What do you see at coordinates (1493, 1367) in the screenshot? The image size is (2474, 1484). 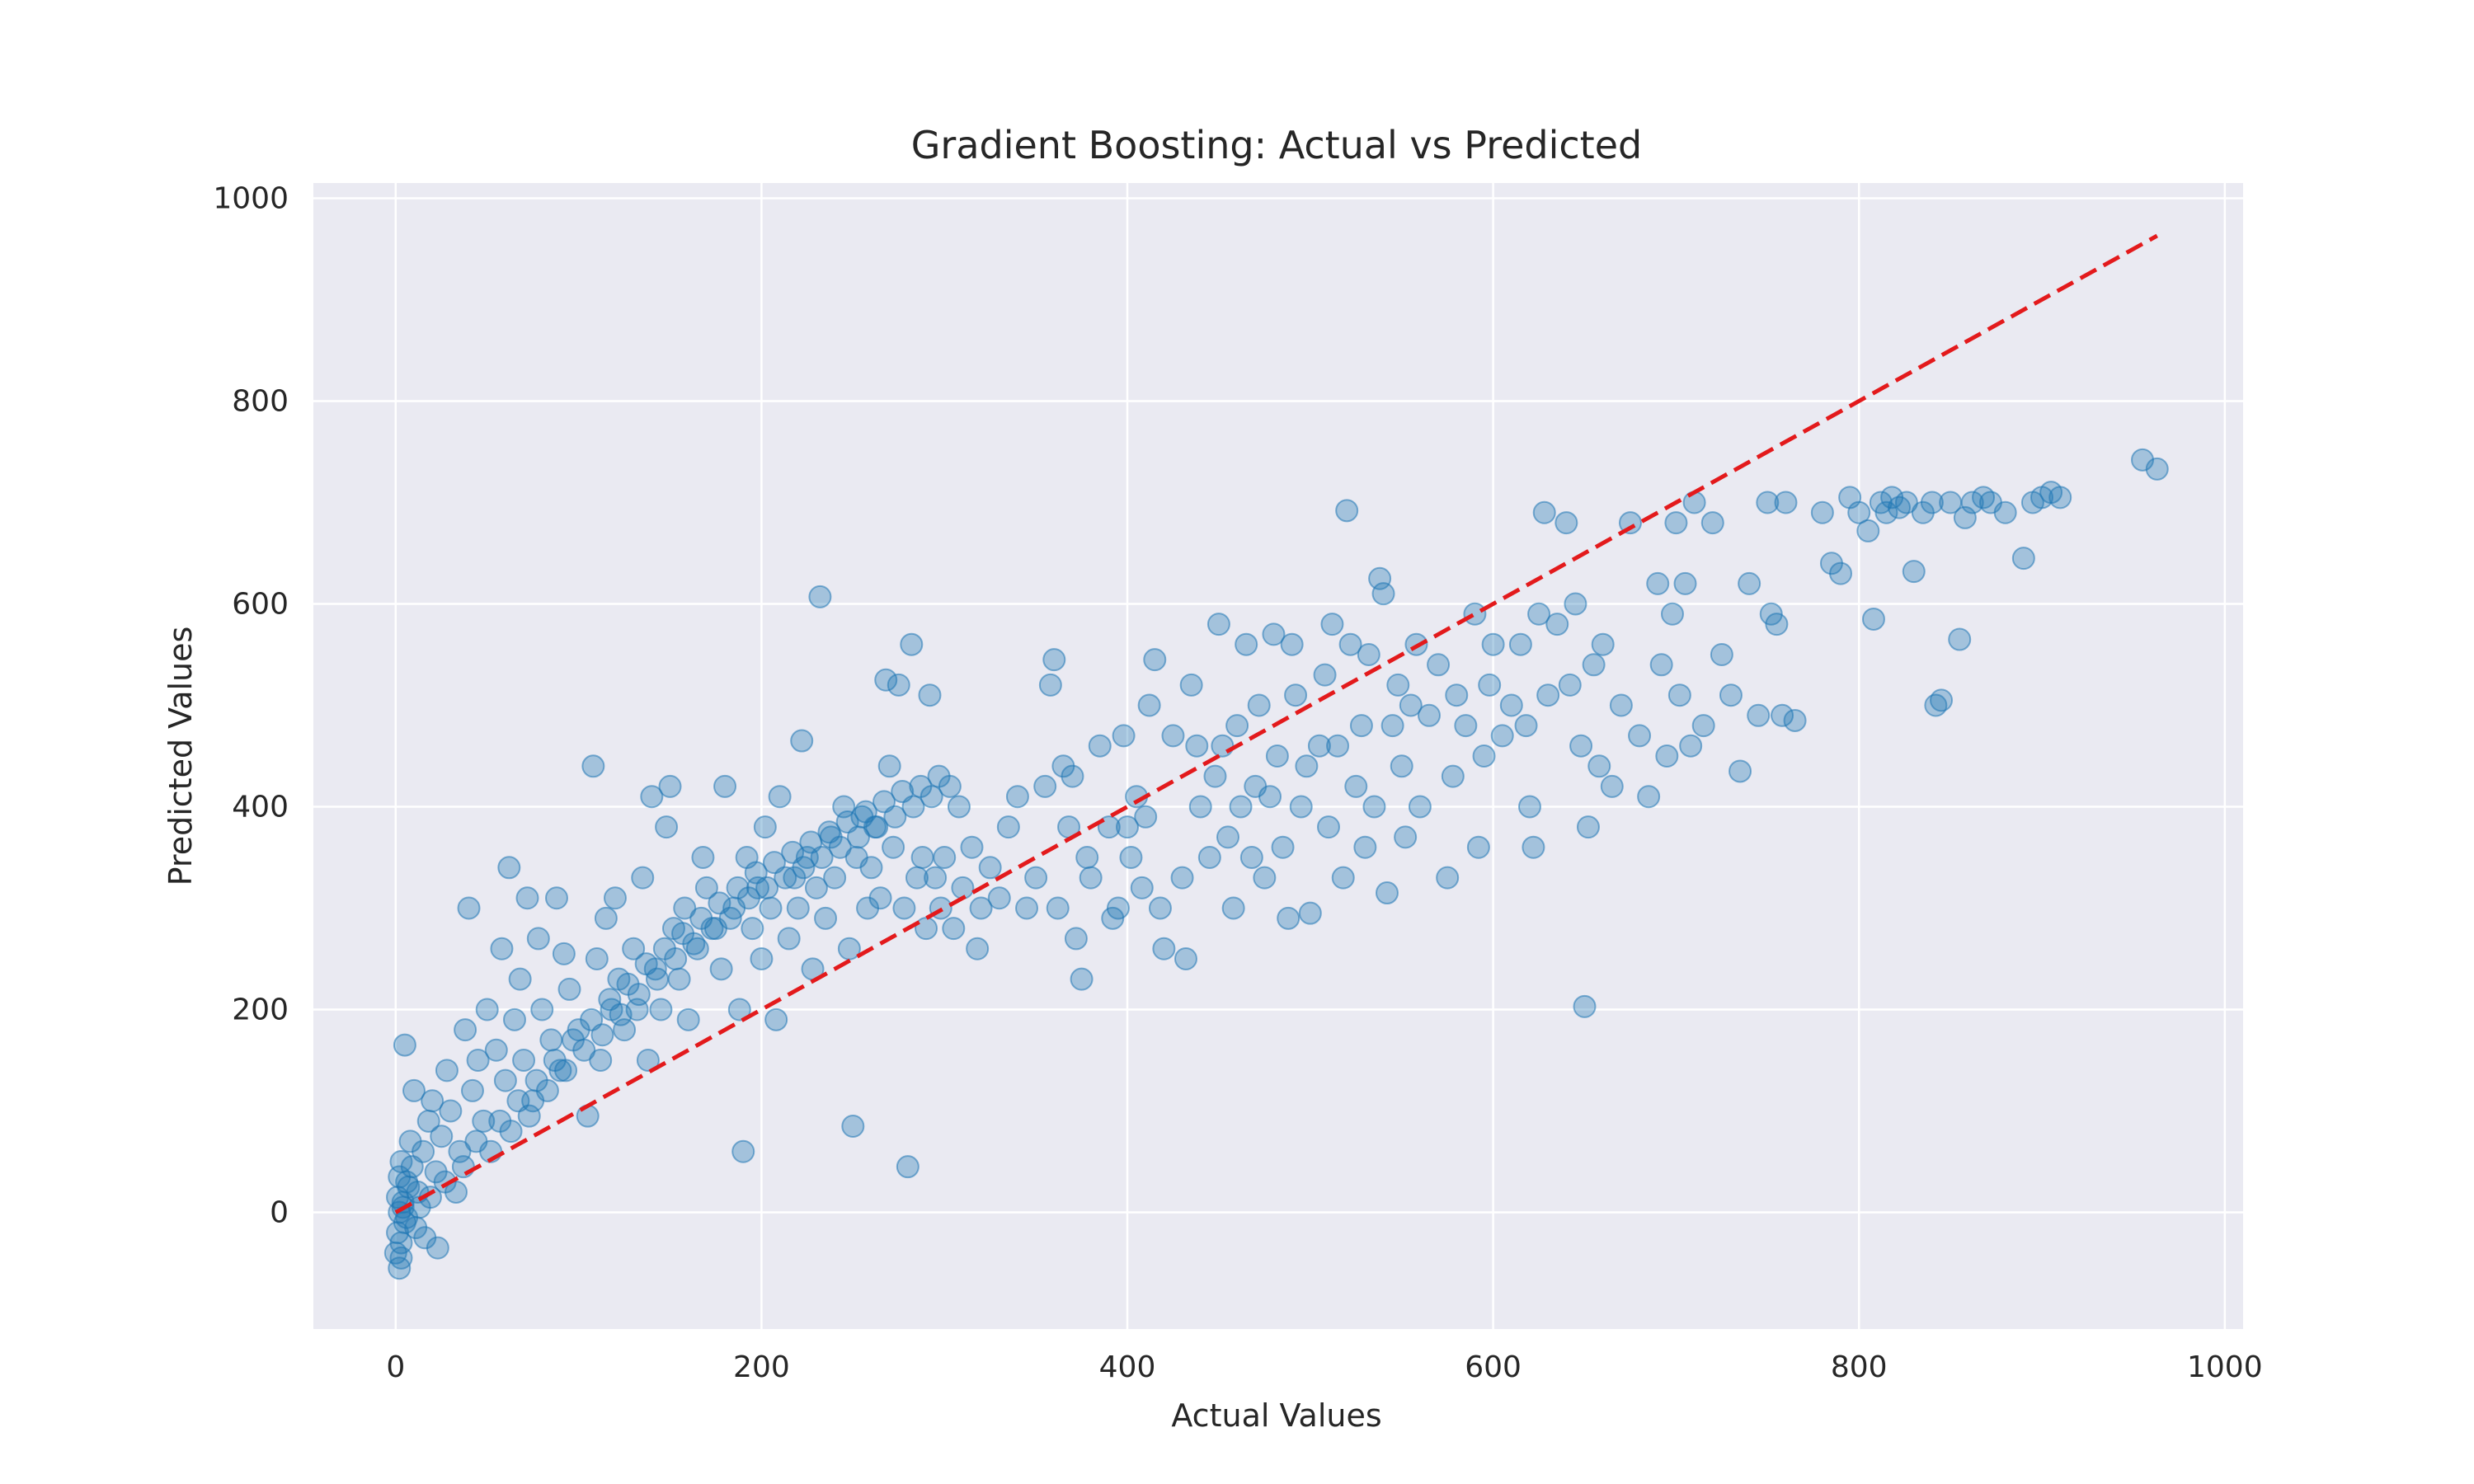 I see `x-tick-label: 600` at bounding box center [1493, 1367].